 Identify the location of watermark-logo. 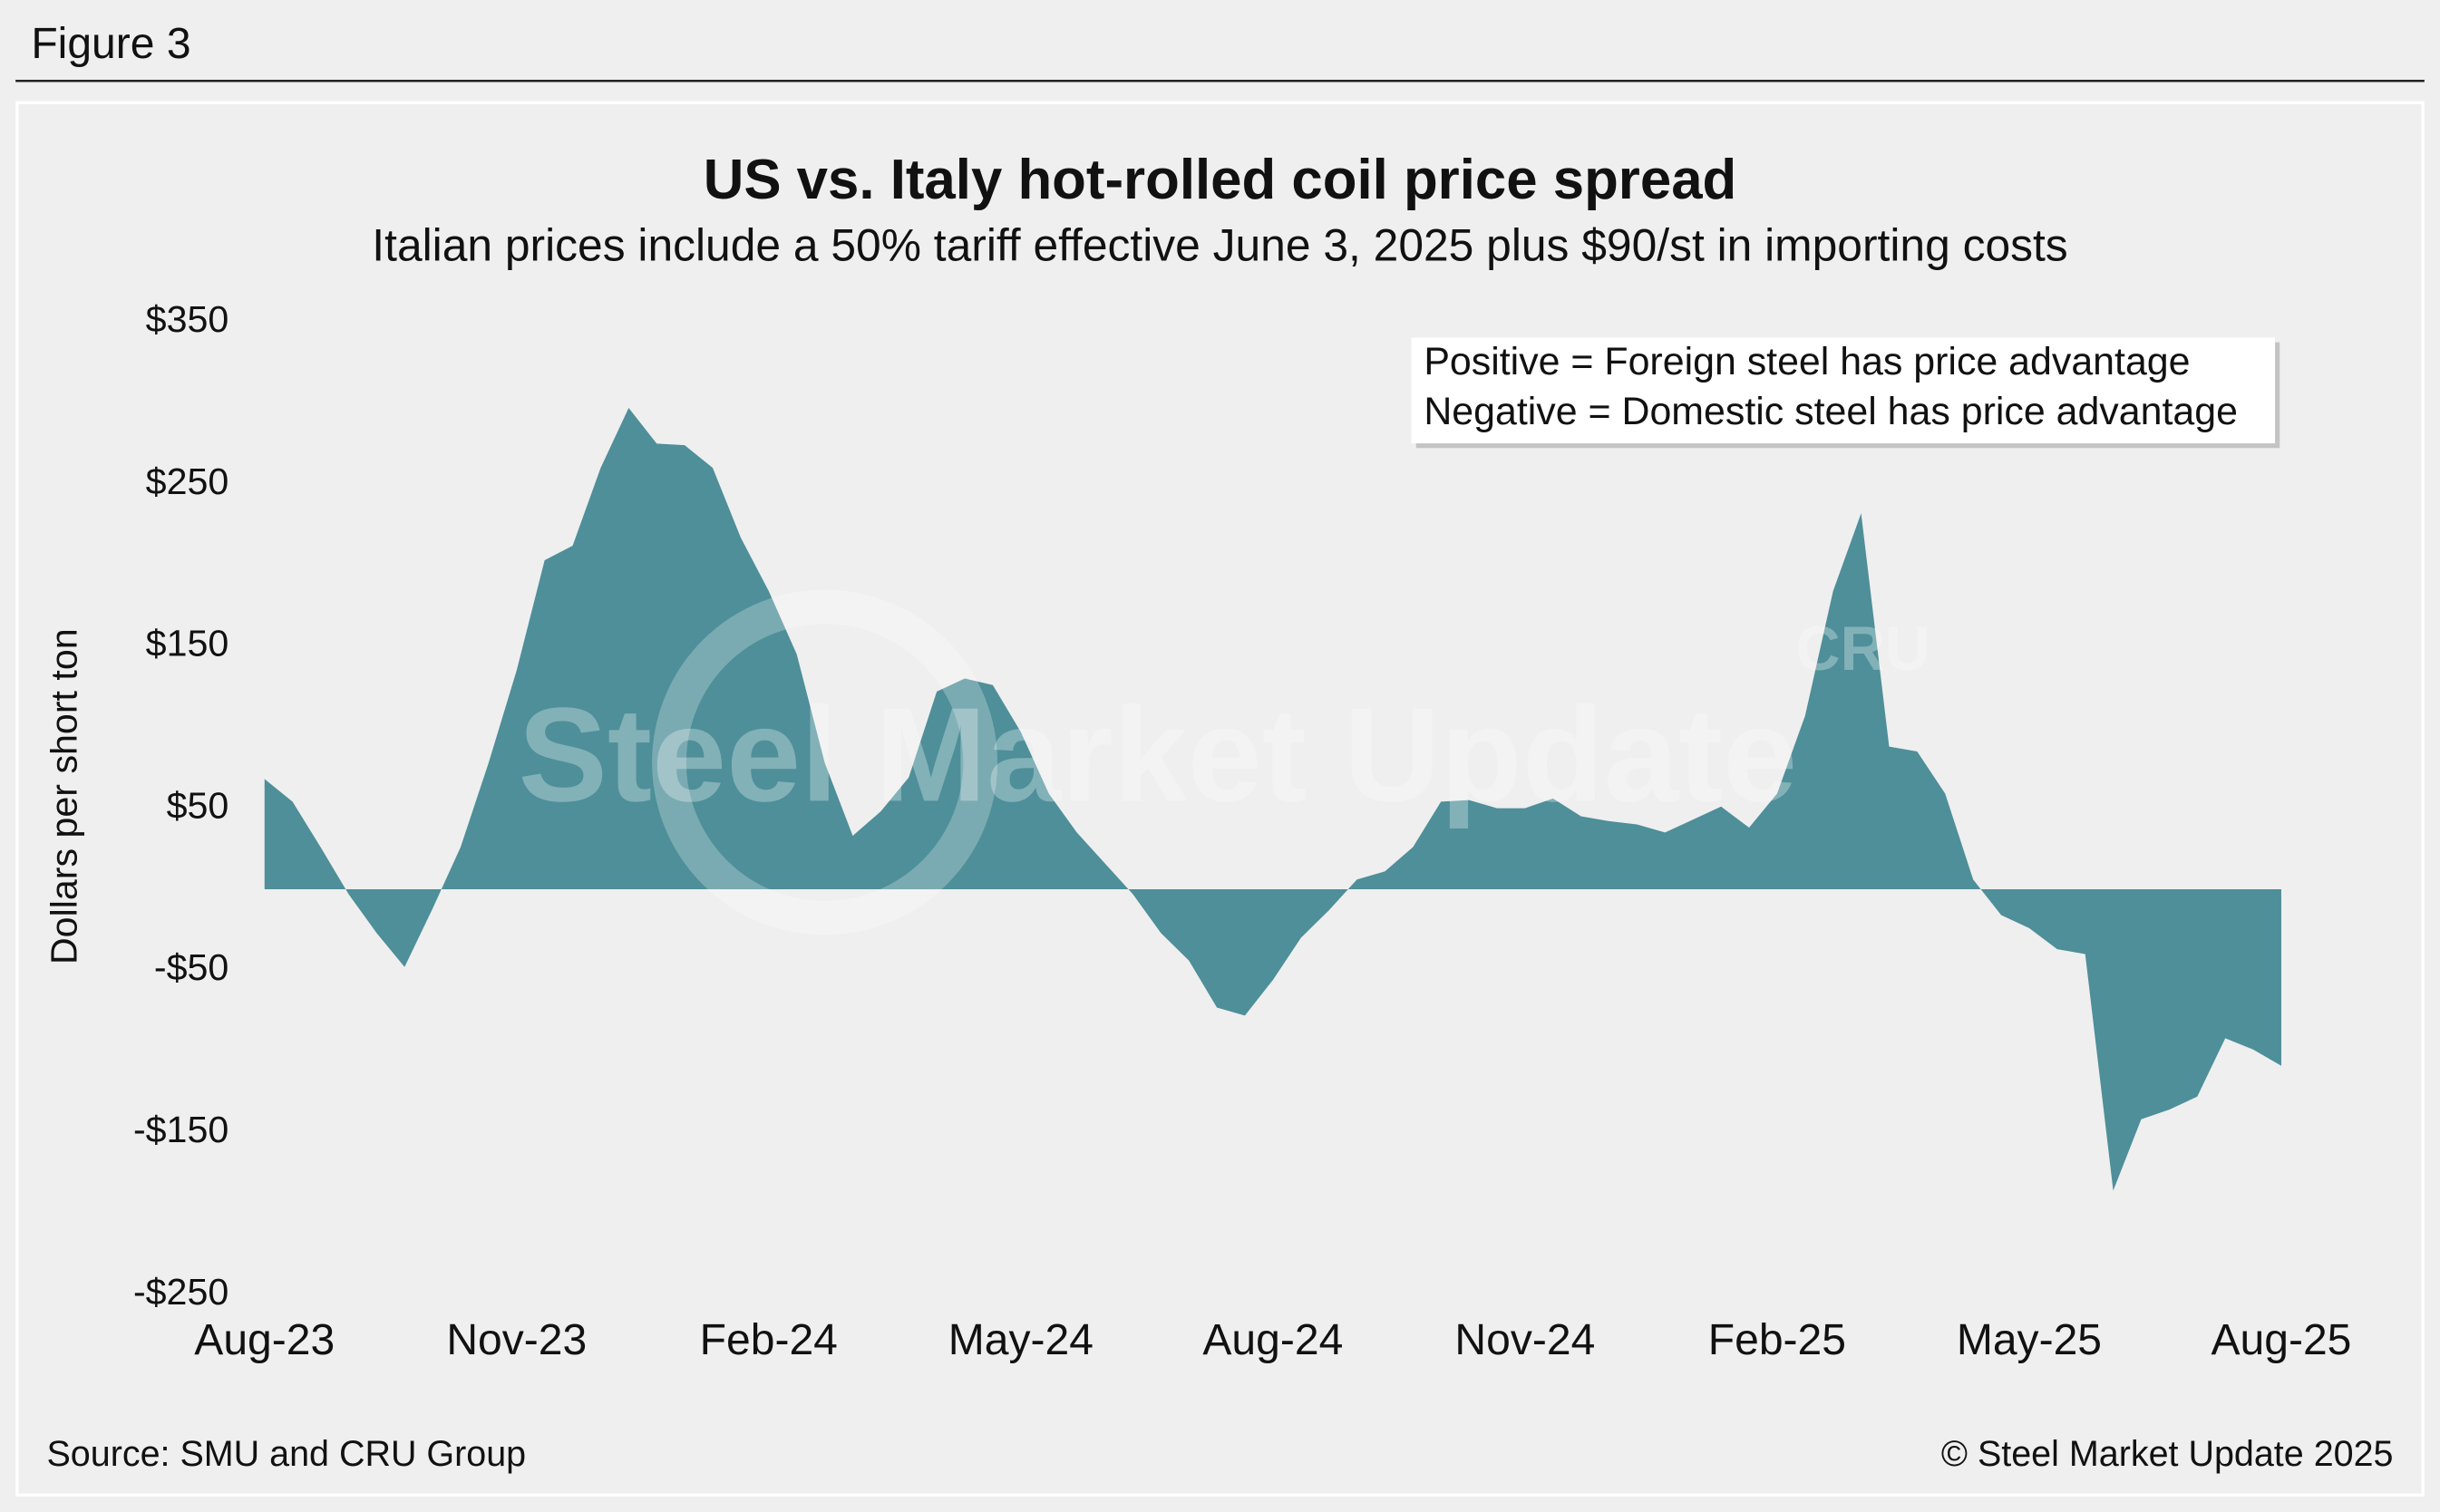
(825, 762).